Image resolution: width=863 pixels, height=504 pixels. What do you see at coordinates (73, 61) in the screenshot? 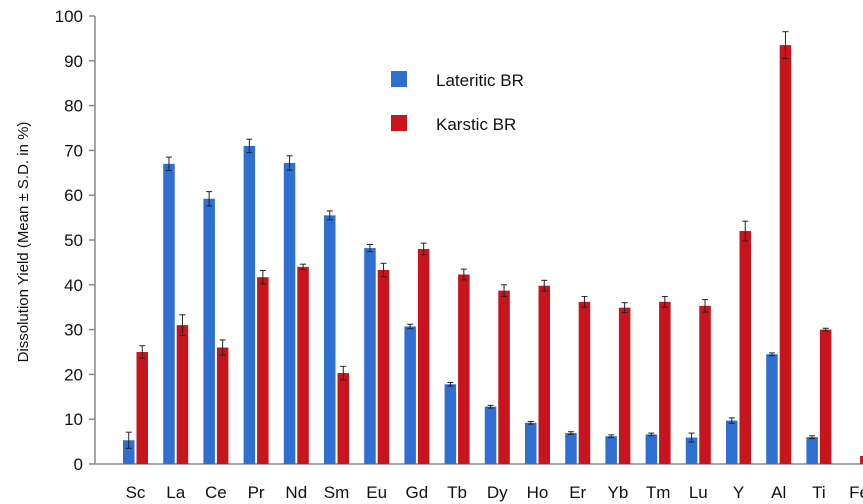
I see `y-tick-label: 90` at bounding box center [73, 61].